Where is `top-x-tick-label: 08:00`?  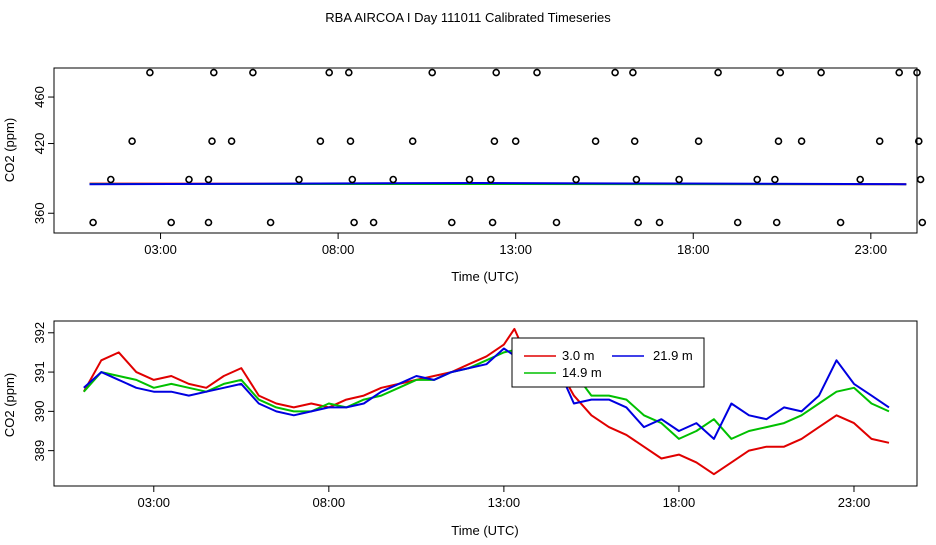
top-x-tick-label: 08:00 is located at coordinates (338, 249).